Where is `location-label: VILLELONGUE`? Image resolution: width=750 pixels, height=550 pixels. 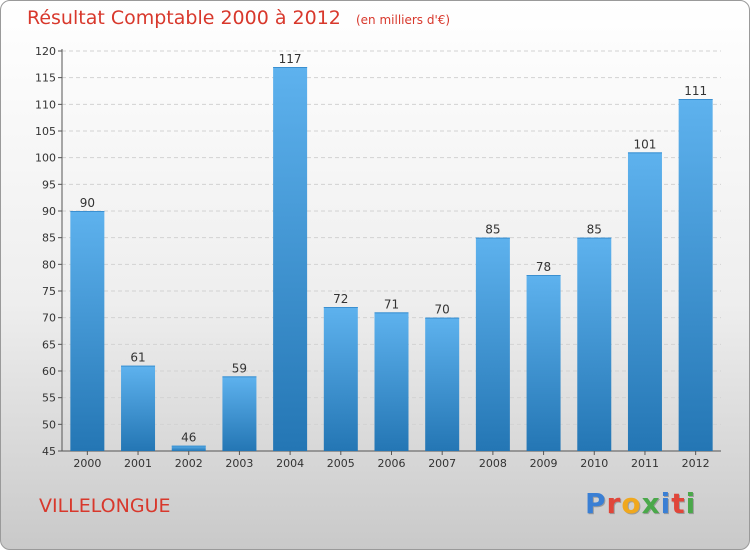 location-label: VILLELONGUE is located at coordinates (105, 506).